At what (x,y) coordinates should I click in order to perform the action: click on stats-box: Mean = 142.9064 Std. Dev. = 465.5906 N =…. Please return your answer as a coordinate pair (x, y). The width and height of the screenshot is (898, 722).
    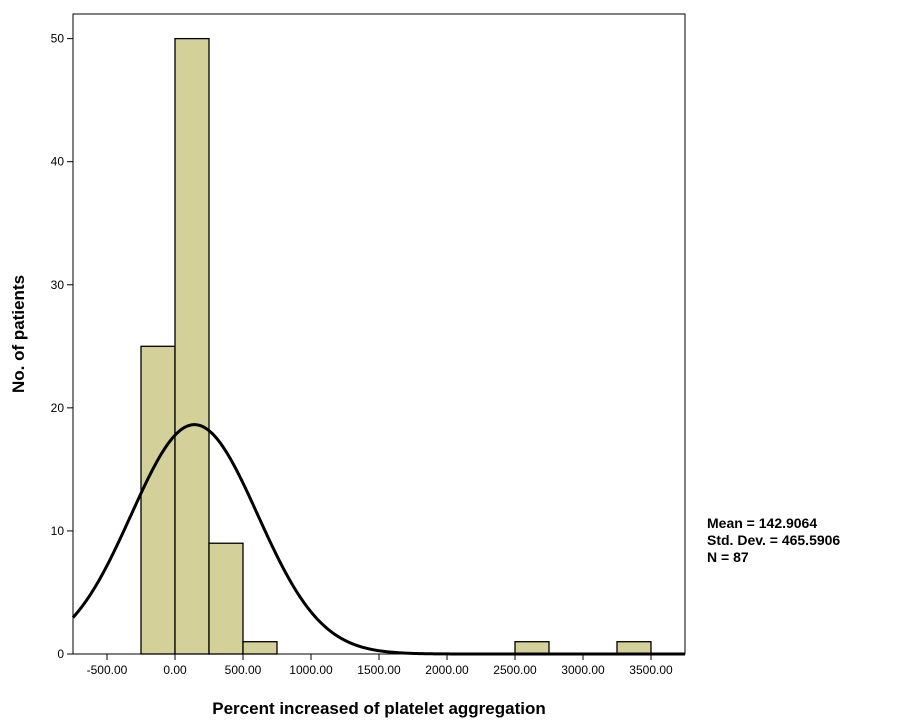
    Looking at the image, I should click on (773, 540).